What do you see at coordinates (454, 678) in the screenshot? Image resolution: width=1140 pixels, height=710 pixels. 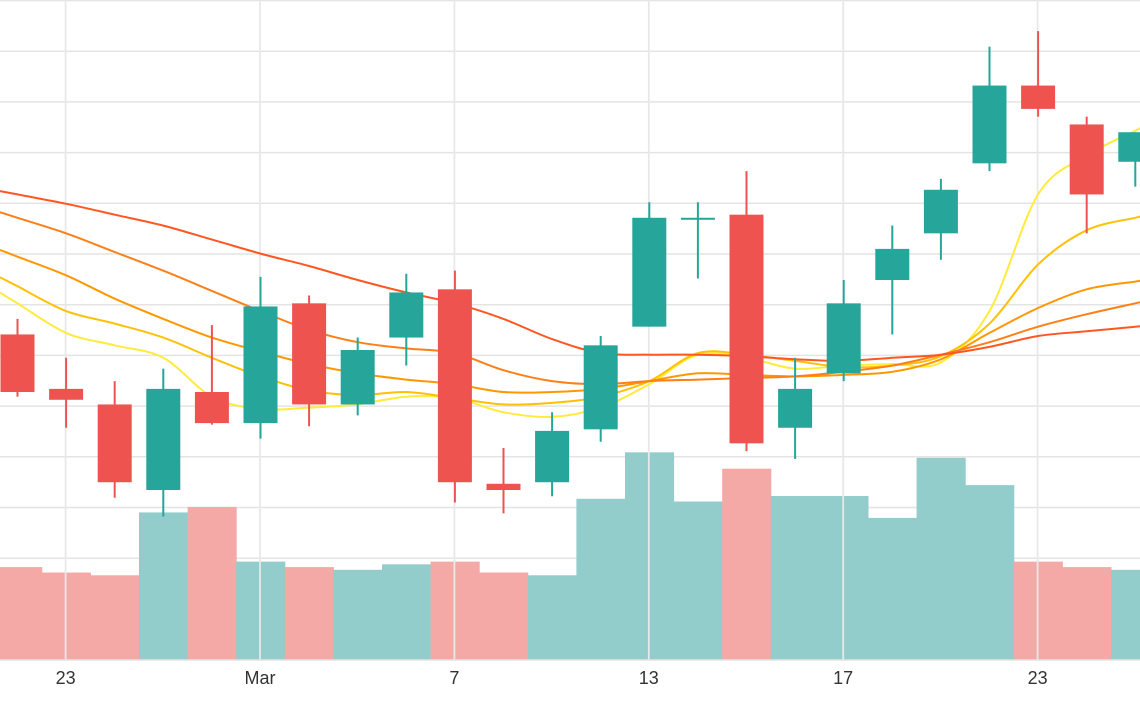 I see `x-tick-label: 7` at bounding box center [454, 678].